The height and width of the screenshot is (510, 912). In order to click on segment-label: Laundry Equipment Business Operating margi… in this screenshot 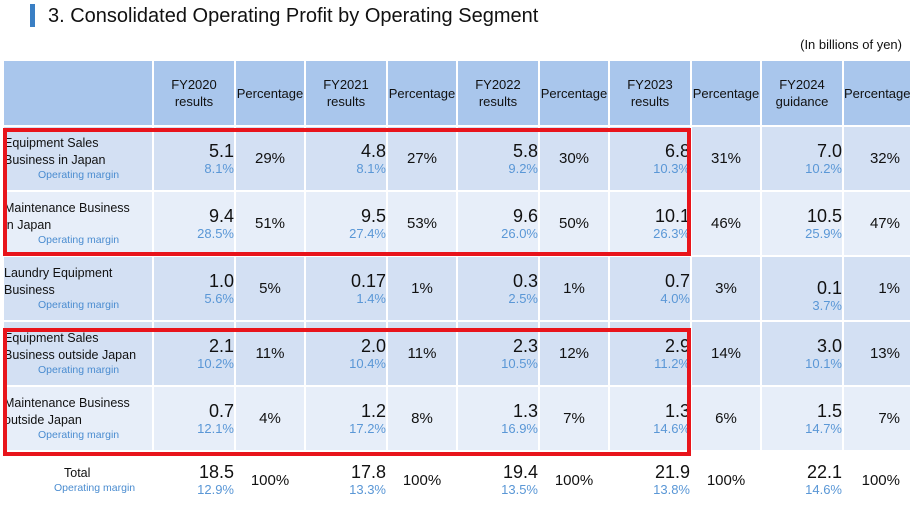, I will do `click(78, 288)`.